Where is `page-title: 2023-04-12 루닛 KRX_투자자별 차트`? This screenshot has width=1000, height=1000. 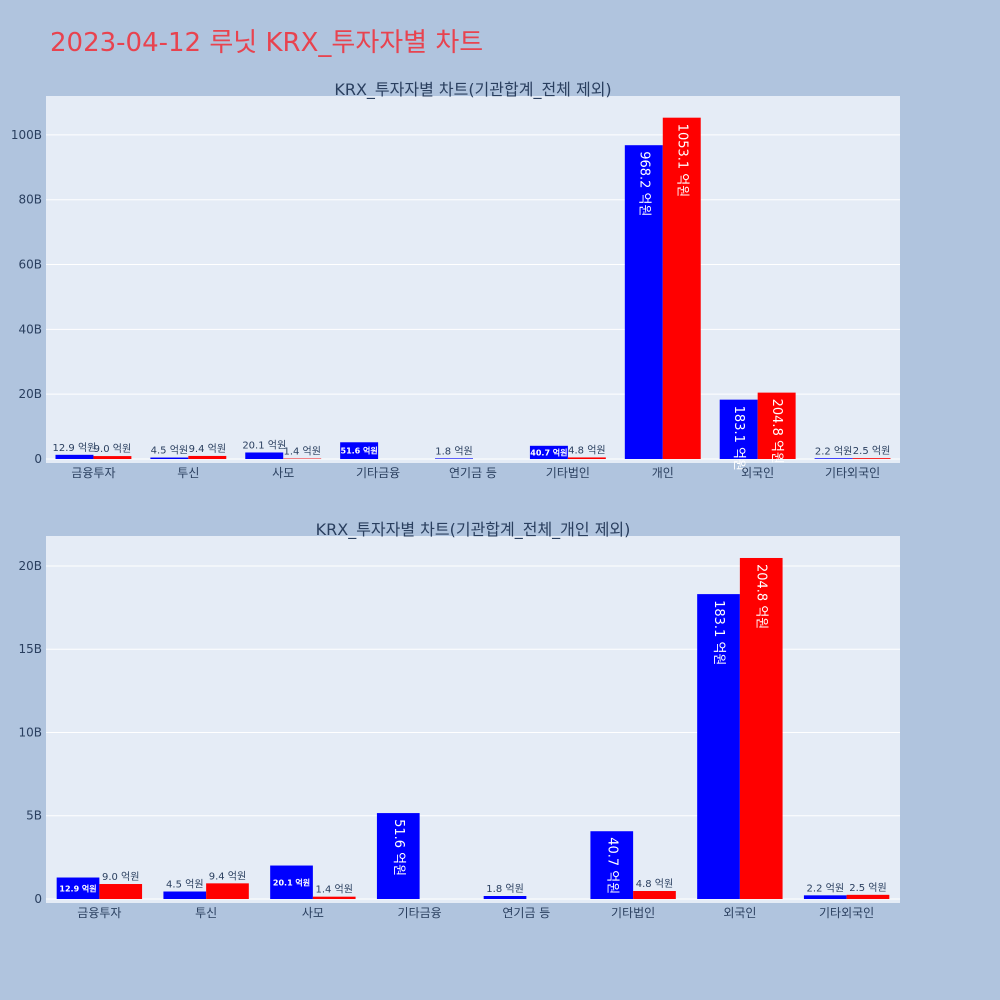
page-title: 2023-04-12 루닛 KRX_투자자별 차트 is located at coordinates (267, 43).